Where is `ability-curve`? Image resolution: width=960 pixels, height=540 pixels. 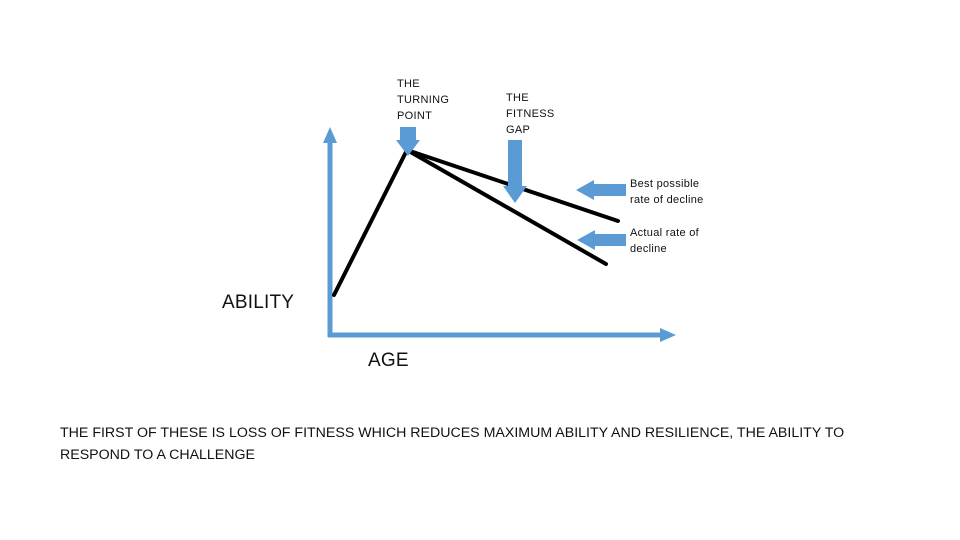 ability-curve is located at coordinates (476, 222).